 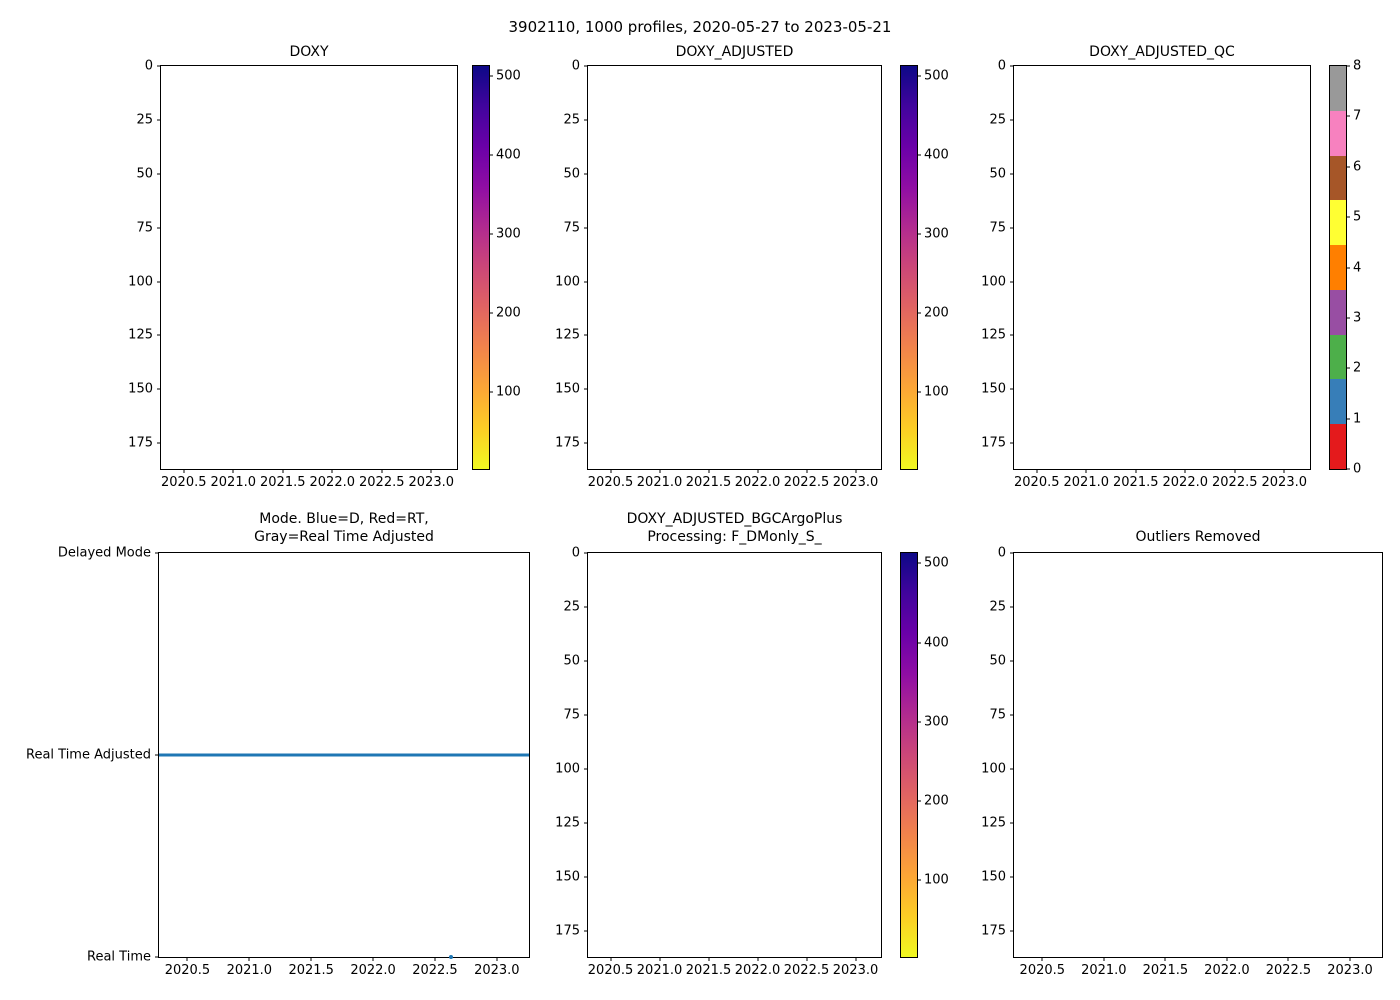 I want to click on panel-title-mode-line2: Gray=Real Time Adjusted, so click(x=344, y=537).